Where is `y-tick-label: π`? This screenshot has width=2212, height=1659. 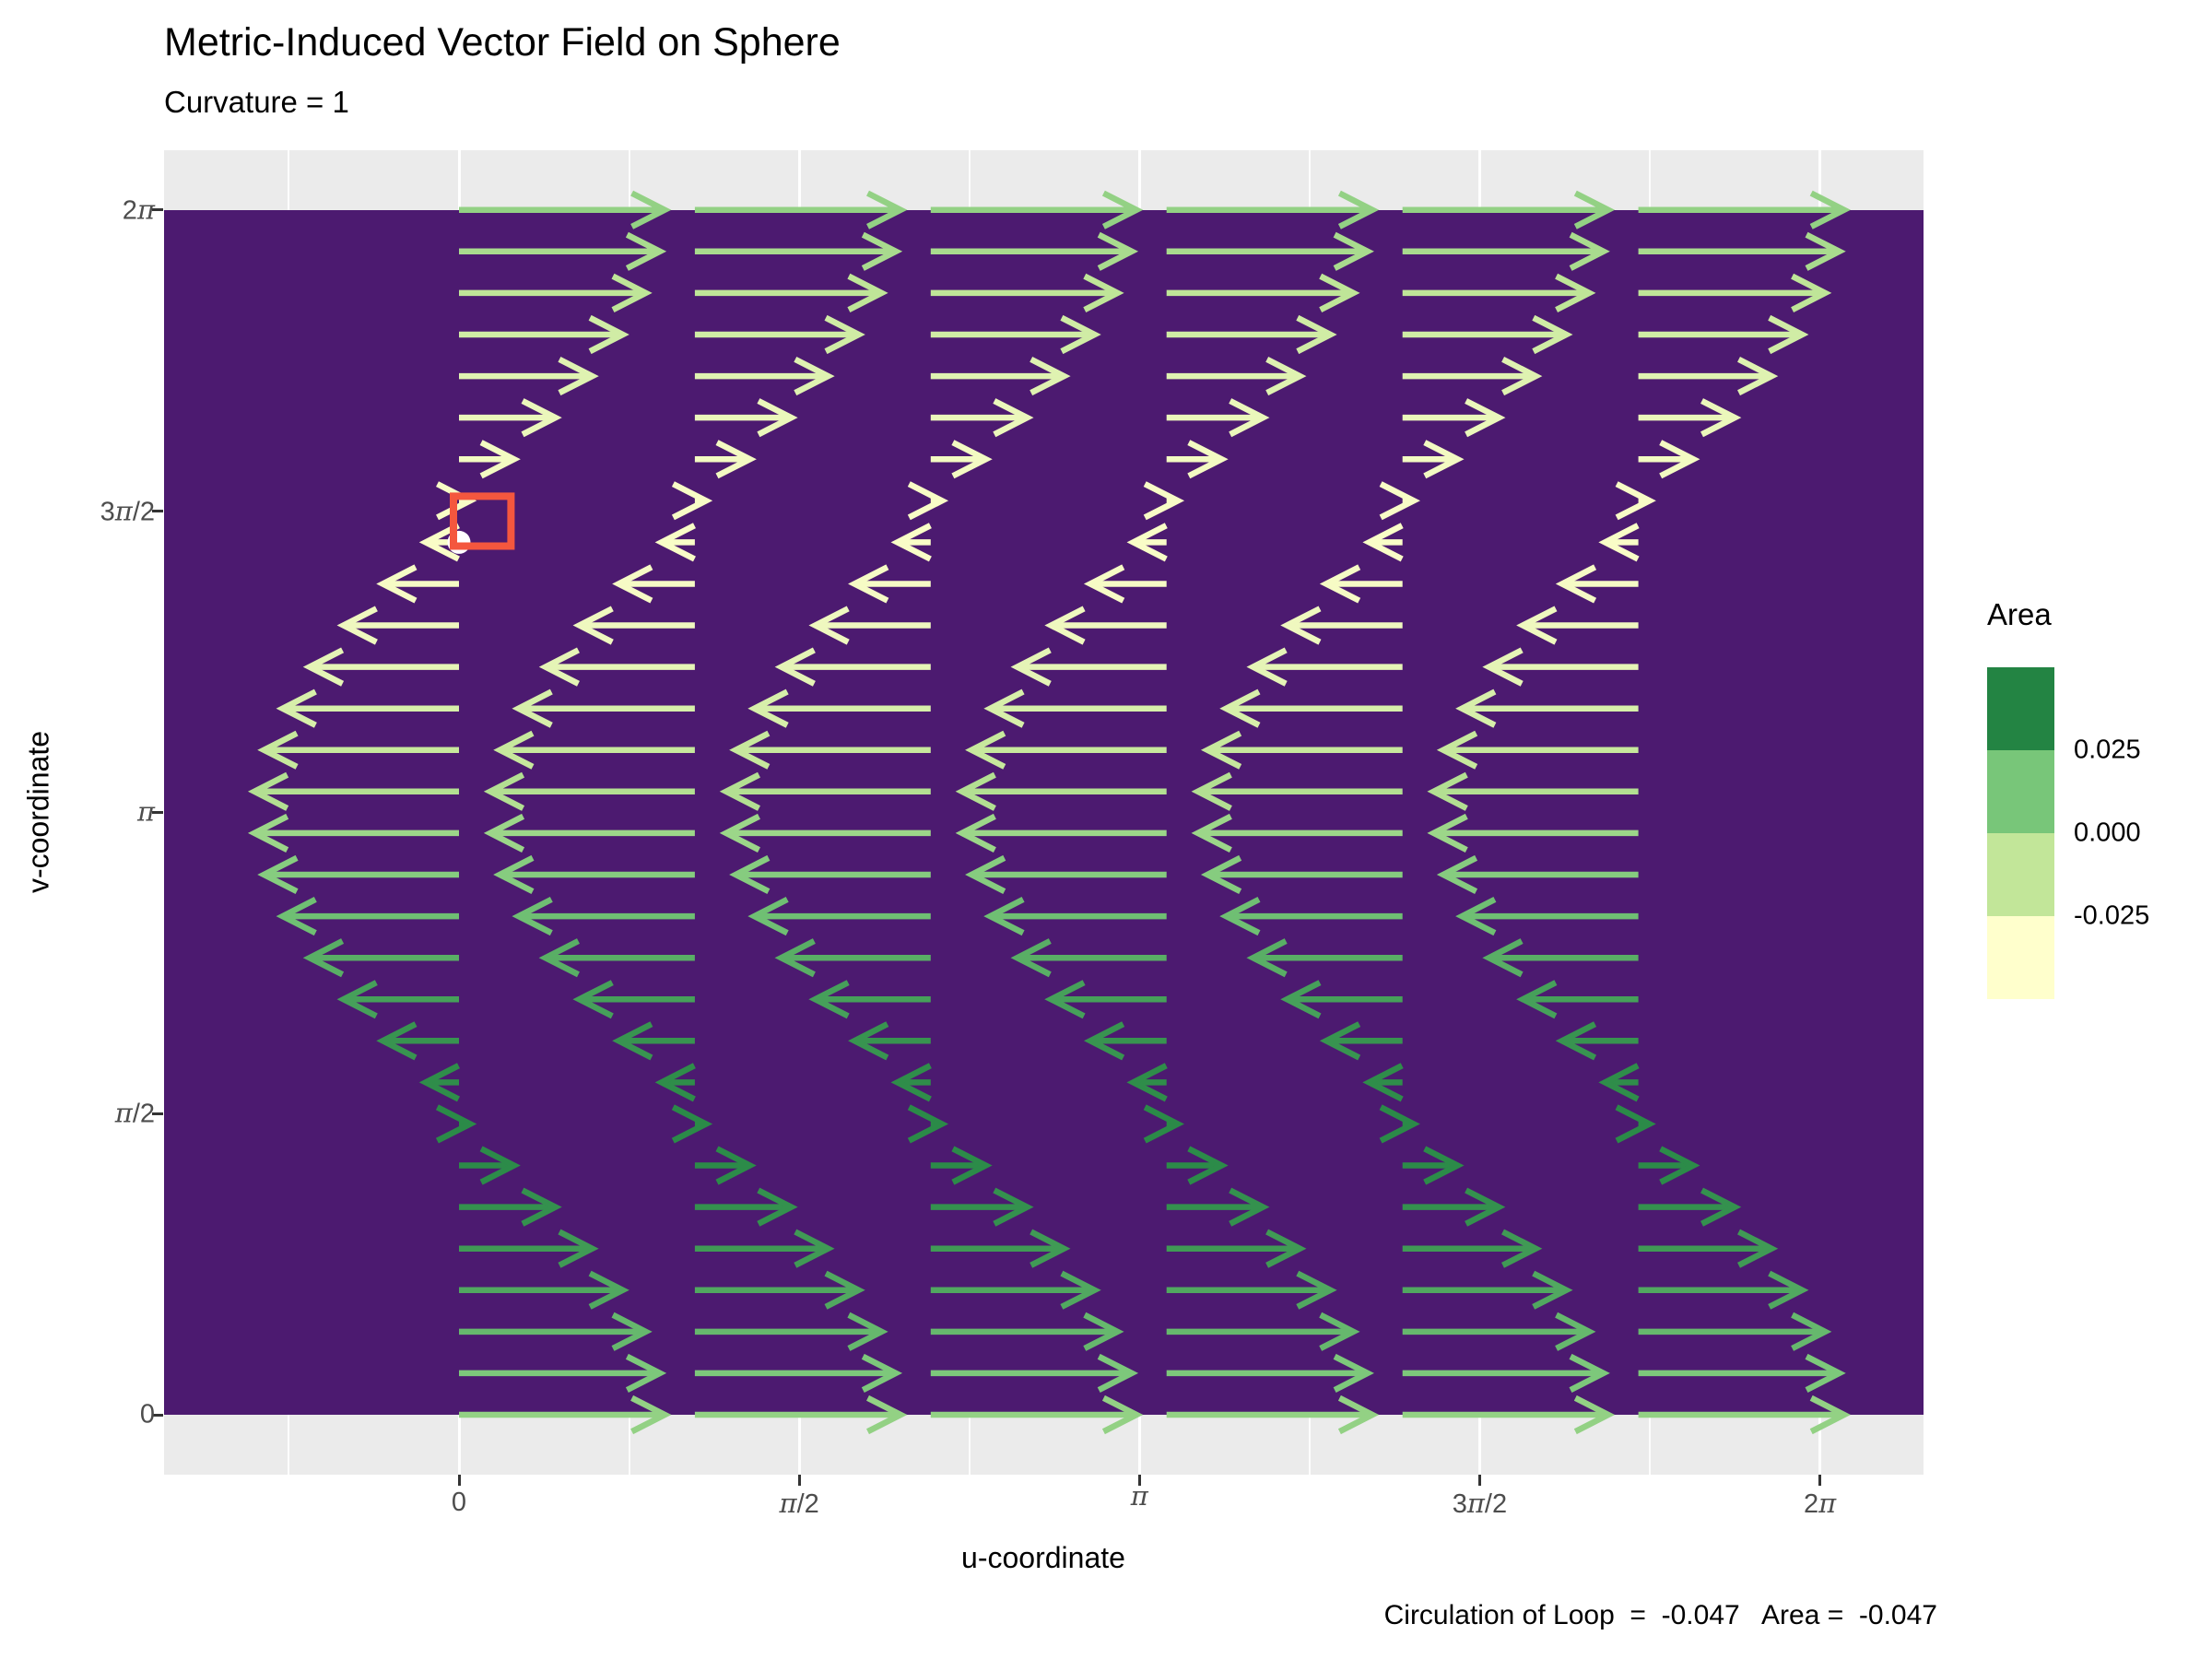
y-tick-label: π is located at coordinates (145, 811).